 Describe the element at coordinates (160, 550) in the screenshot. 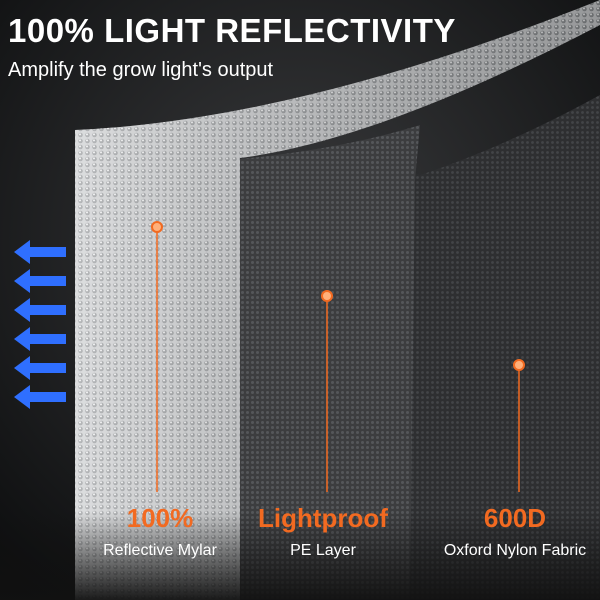

I see `layer-label: Reflective Mylar` at that location.